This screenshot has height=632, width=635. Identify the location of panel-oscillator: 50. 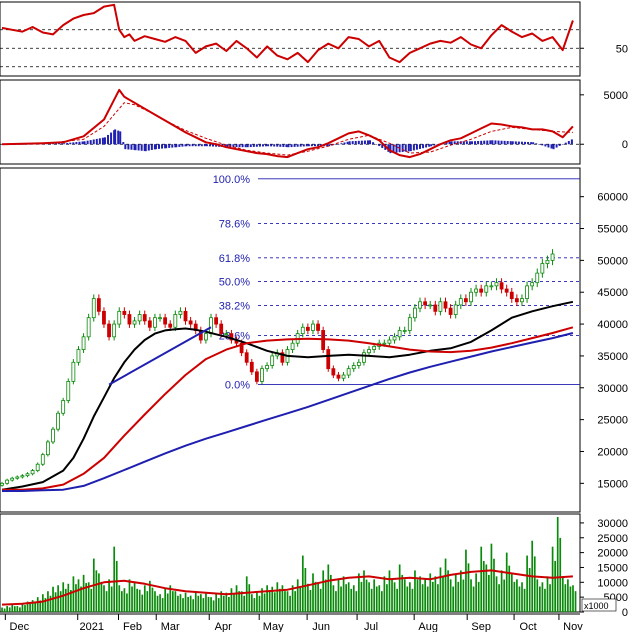
(314, 39).